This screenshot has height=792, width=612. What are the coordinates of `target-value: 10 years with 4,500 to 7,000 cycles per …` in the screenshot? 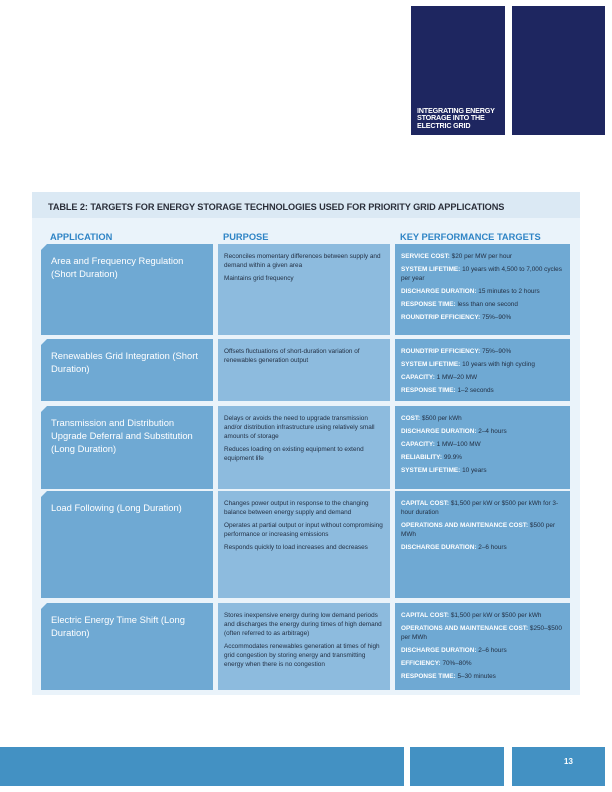 It's located at (481, 274).